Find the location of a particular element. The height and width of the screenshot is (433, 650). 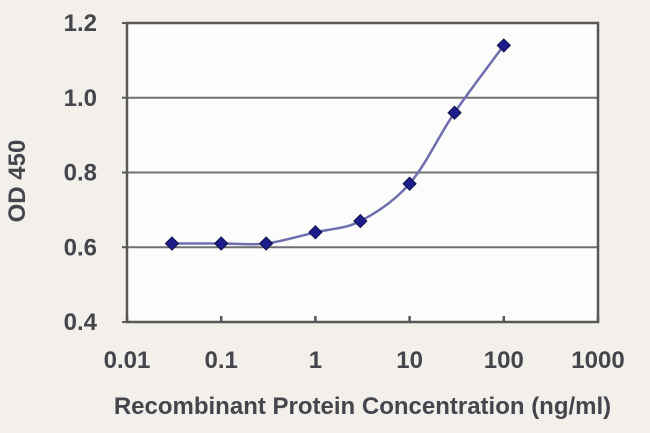

y-tick-label: 1.2 is located at coordinates (80, 23).